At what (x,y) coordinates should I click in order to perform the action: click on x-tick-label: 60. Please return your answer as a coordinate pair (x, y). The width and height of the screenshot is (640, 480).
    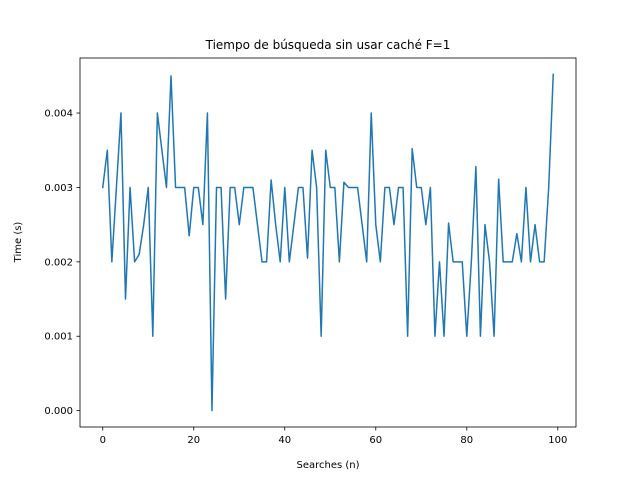
    Looking at the image, I should click on (375, 440).